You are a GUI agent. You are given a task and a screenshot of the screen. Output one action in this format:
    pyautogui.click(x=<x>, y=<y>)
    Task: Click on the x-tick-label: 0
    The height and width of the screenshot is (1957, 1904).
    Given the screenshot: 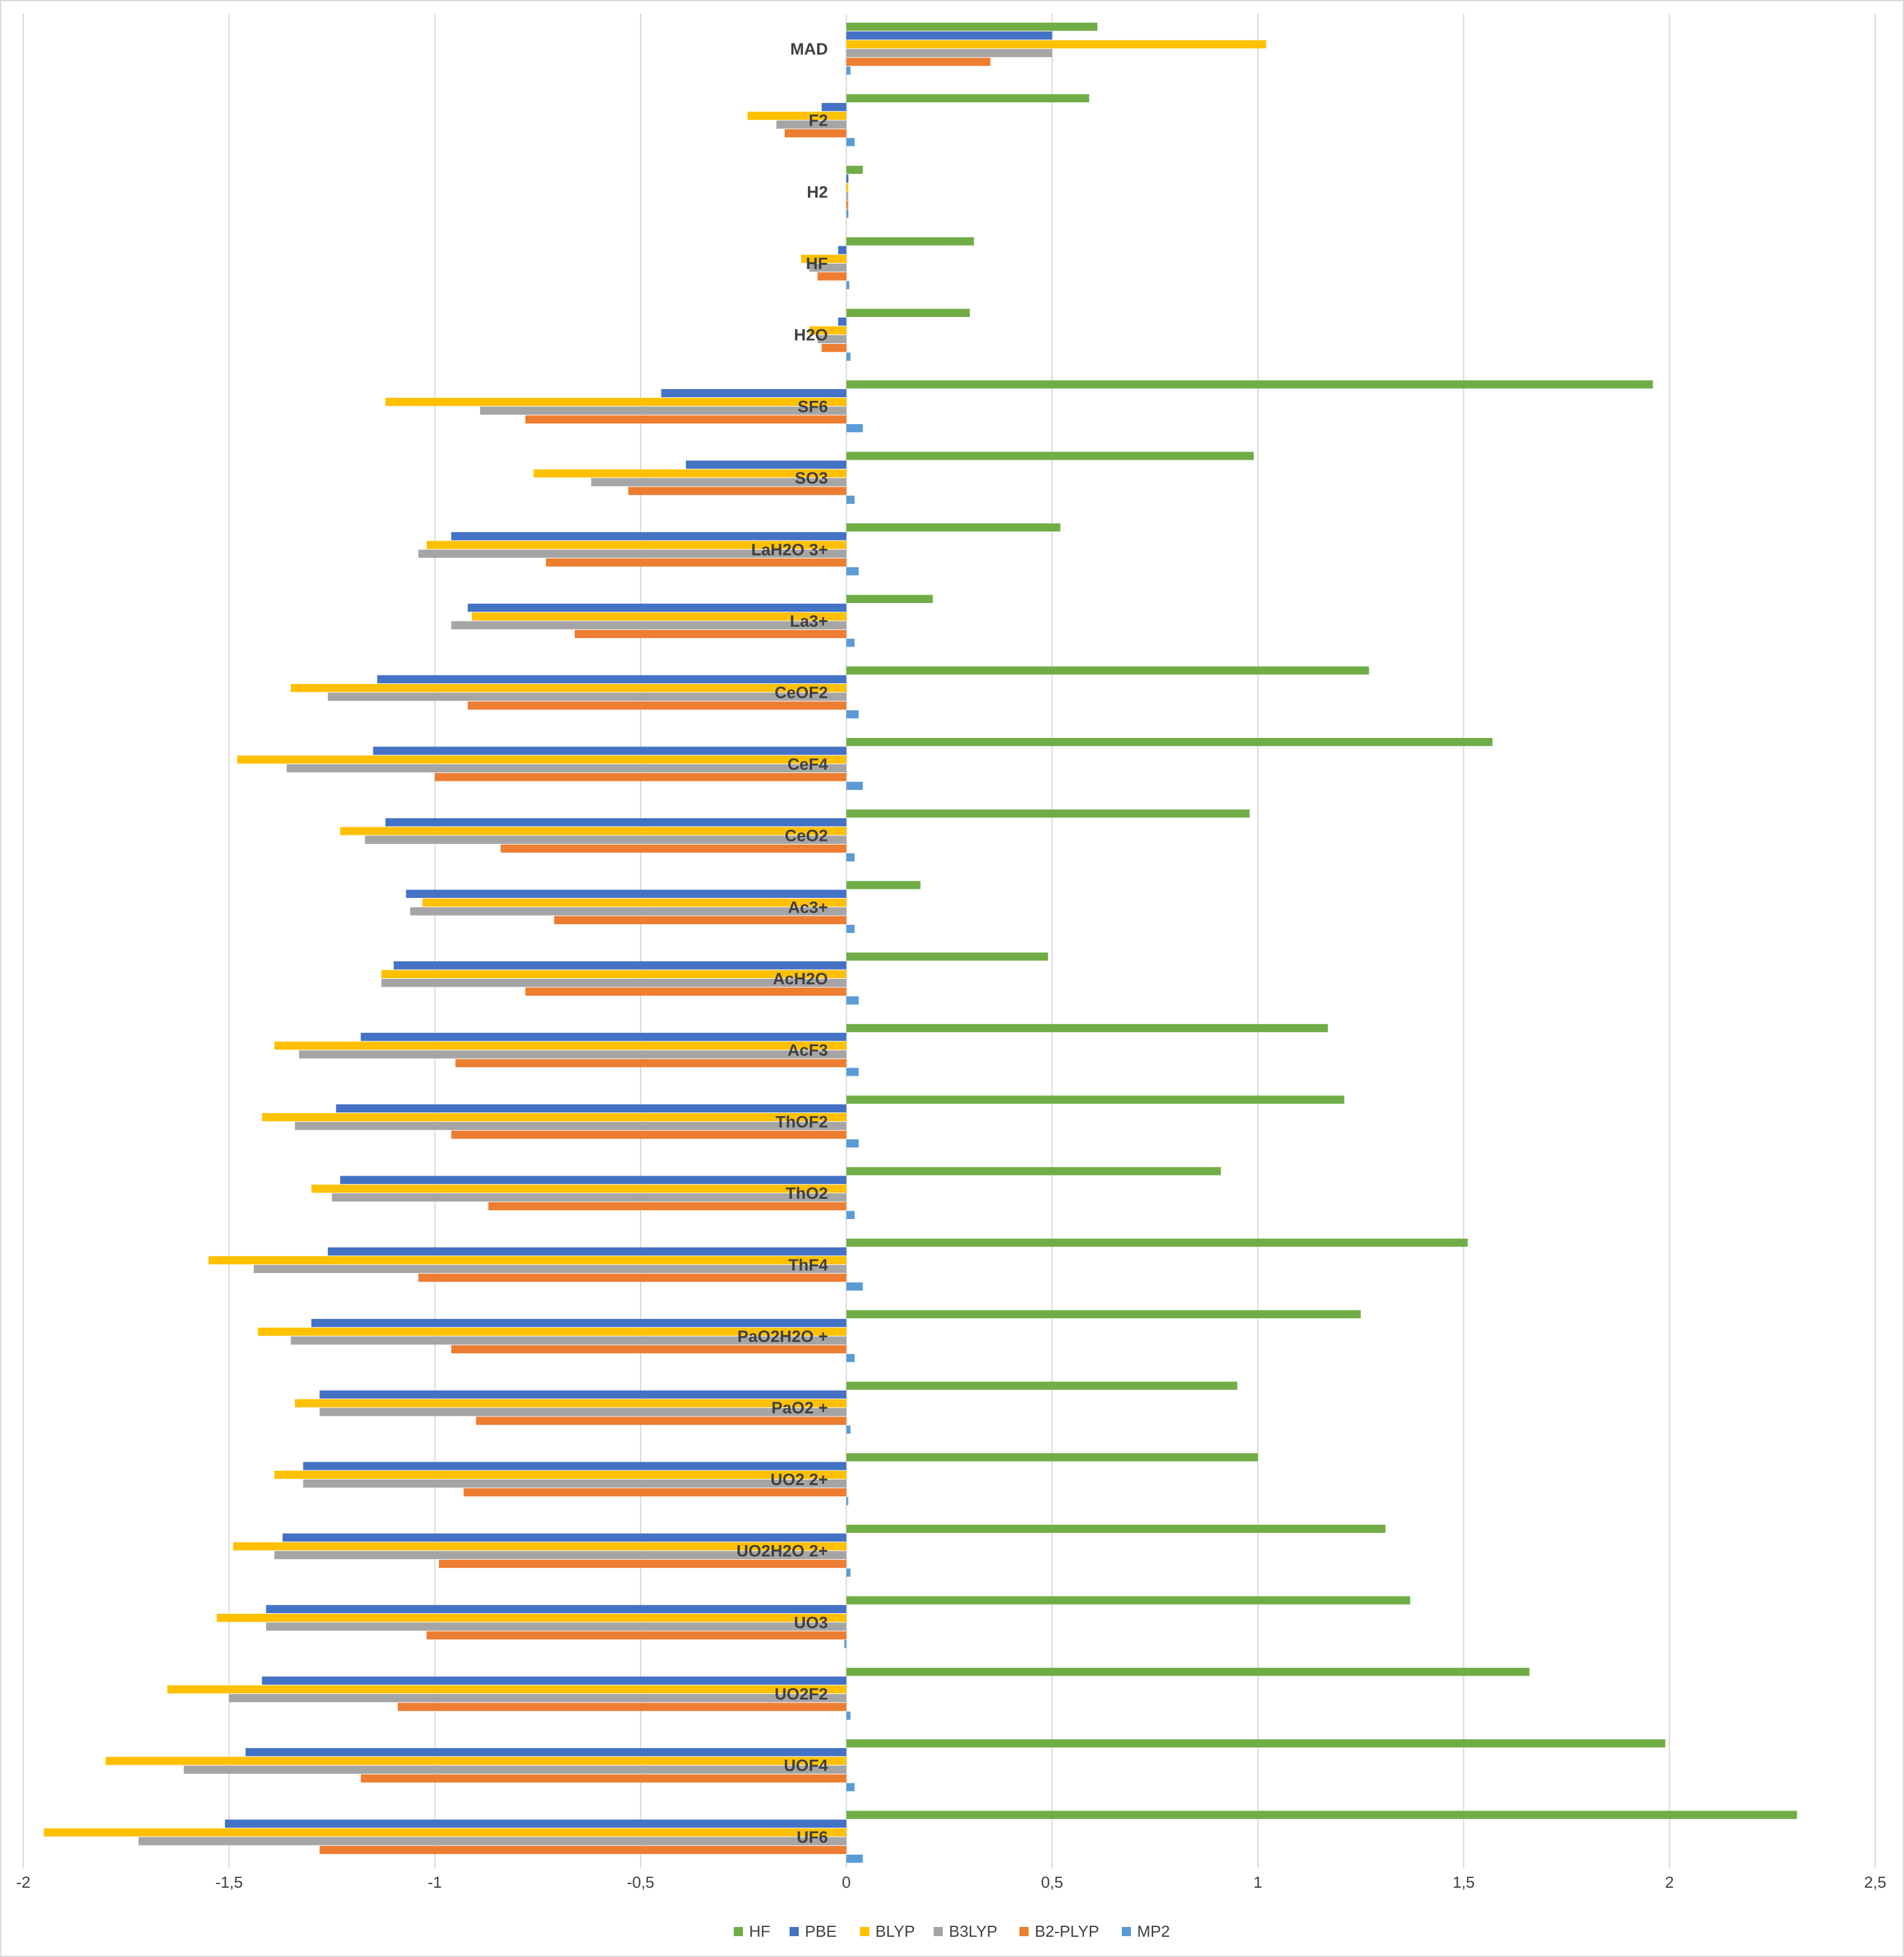 What is the action you would take?
    pyautogui.click(x=846, y=1882)
    